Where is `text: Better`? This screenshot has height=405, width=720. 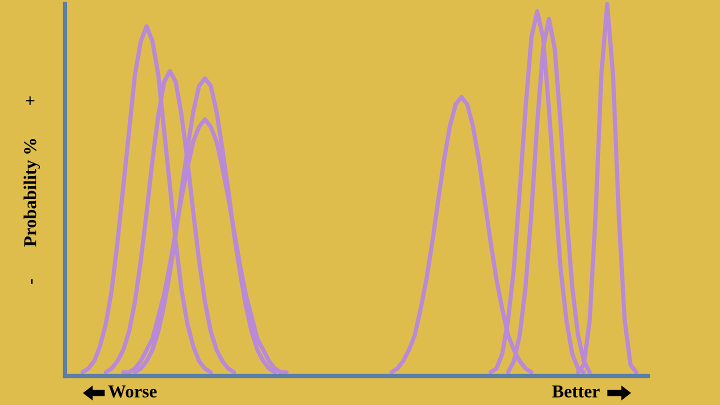 text: Better is located at coordinates (576, 392).